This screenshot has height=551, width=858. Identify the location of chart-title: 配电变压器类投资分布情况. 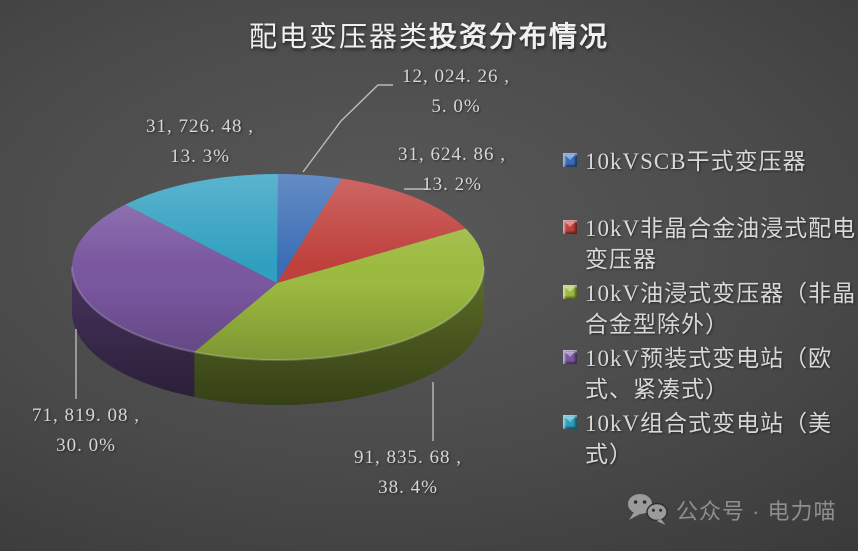
(429, 35).